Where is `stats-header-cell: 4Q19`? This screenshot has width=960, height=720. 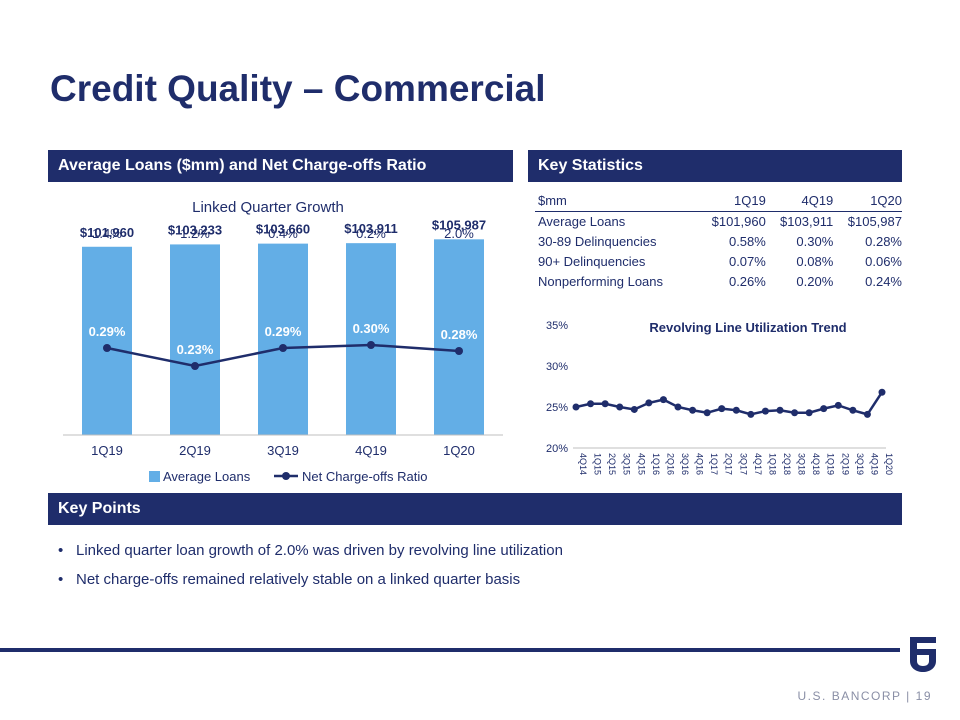
stats-header-cell: 4Q19 is located at coordinates (799, 201).